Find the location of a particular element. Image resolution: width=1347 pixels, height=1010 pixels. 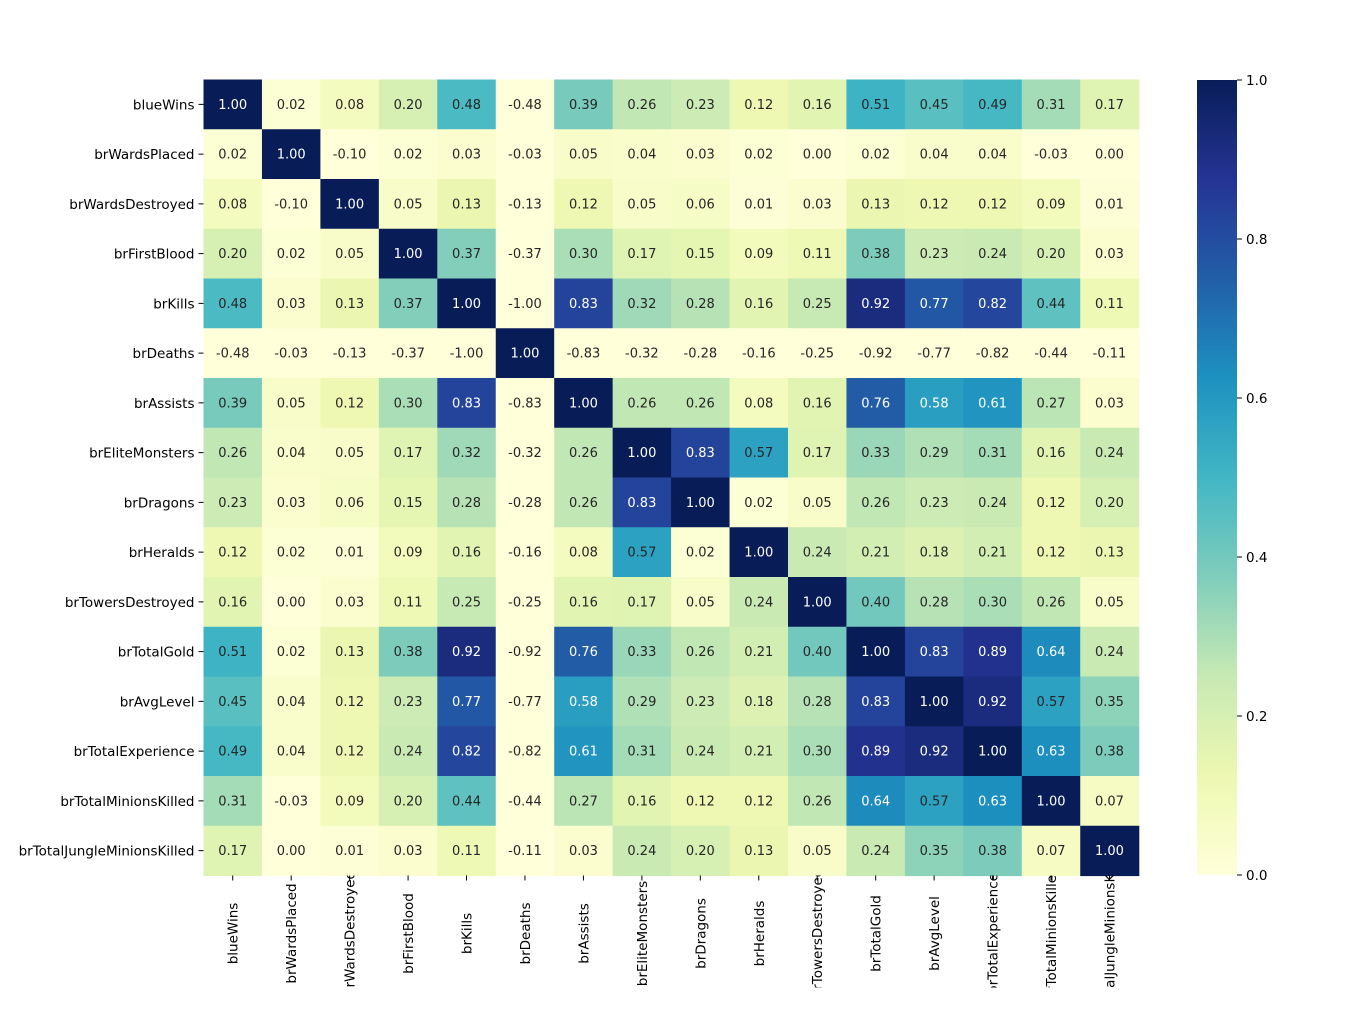

cell-value-label: 0.25 is located at coordinates (817, 304).